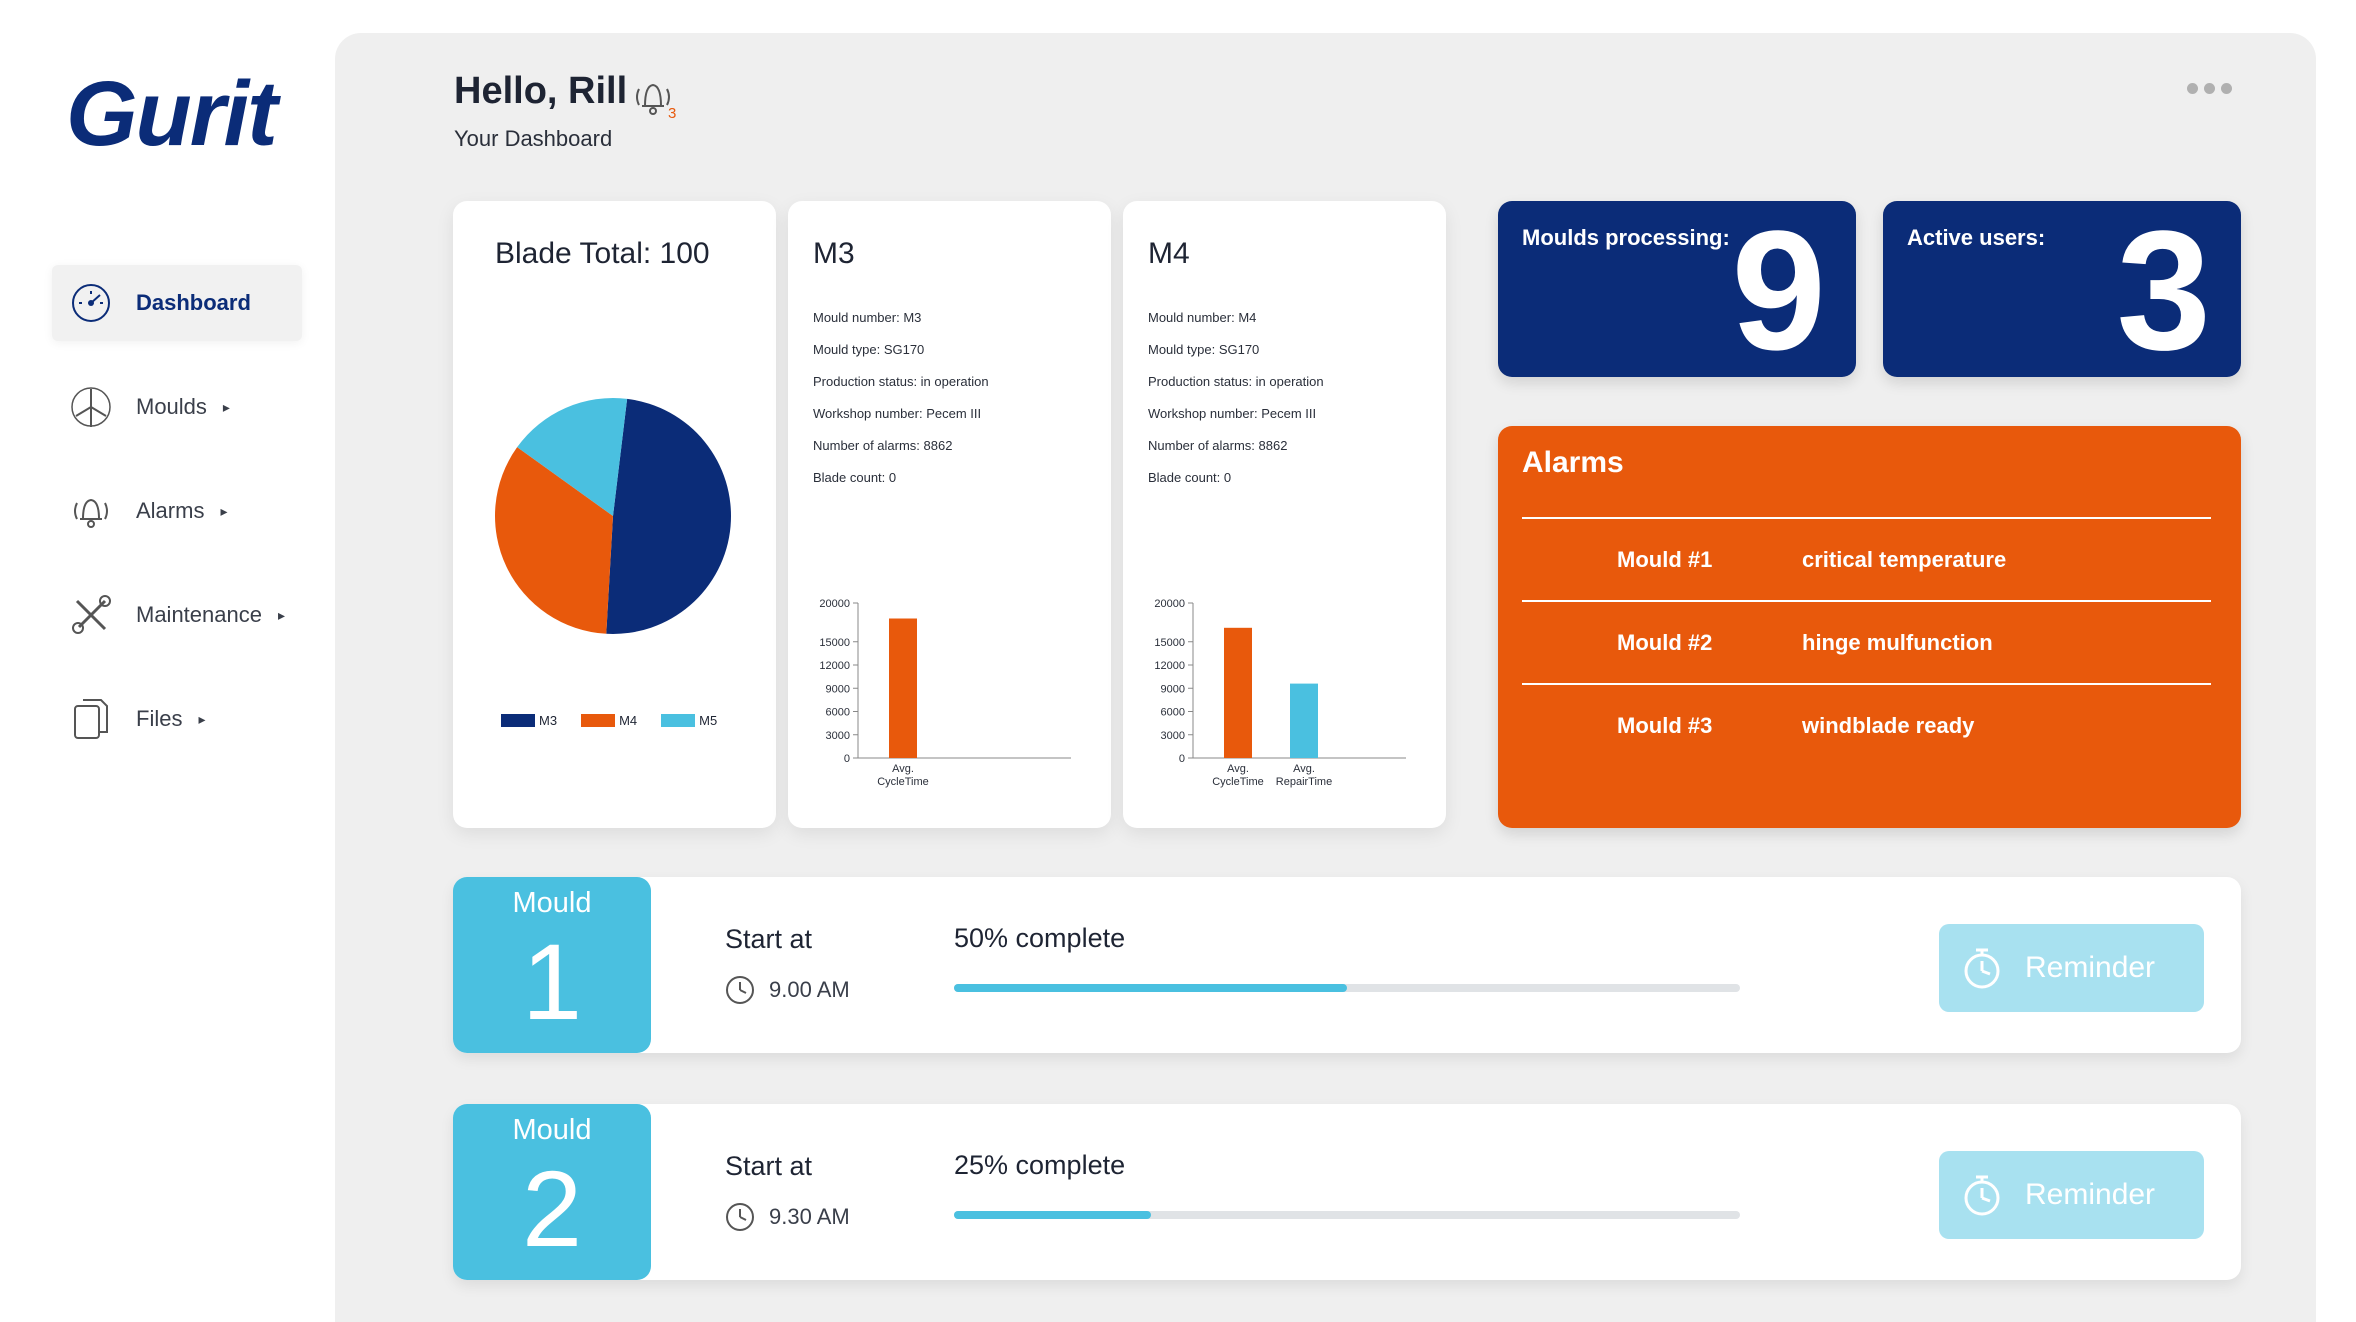 The image size is (2356, 1322). I want to click on alarm-row: Mould #3 windblade ready, so click(1866, 724).